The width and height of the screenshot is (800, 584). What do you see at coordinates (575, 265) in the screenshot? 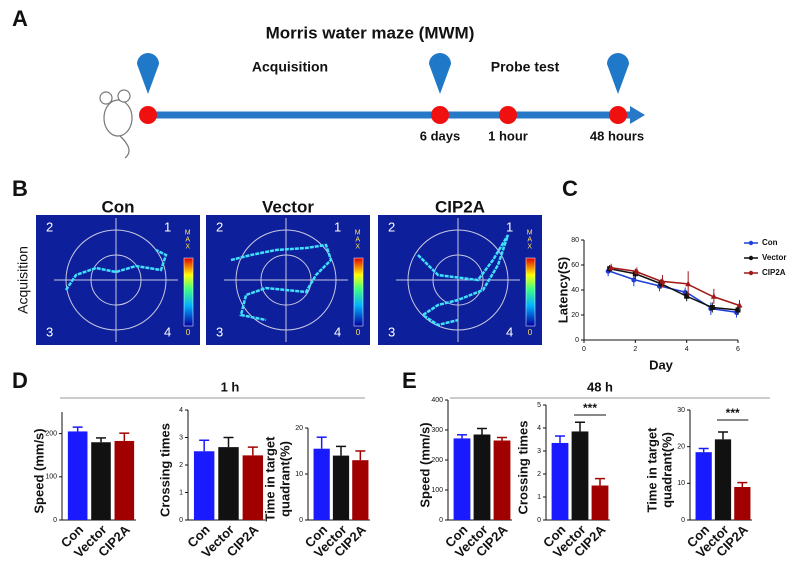
I see `y-tick-label: 60` at bounding box center [575, 265].